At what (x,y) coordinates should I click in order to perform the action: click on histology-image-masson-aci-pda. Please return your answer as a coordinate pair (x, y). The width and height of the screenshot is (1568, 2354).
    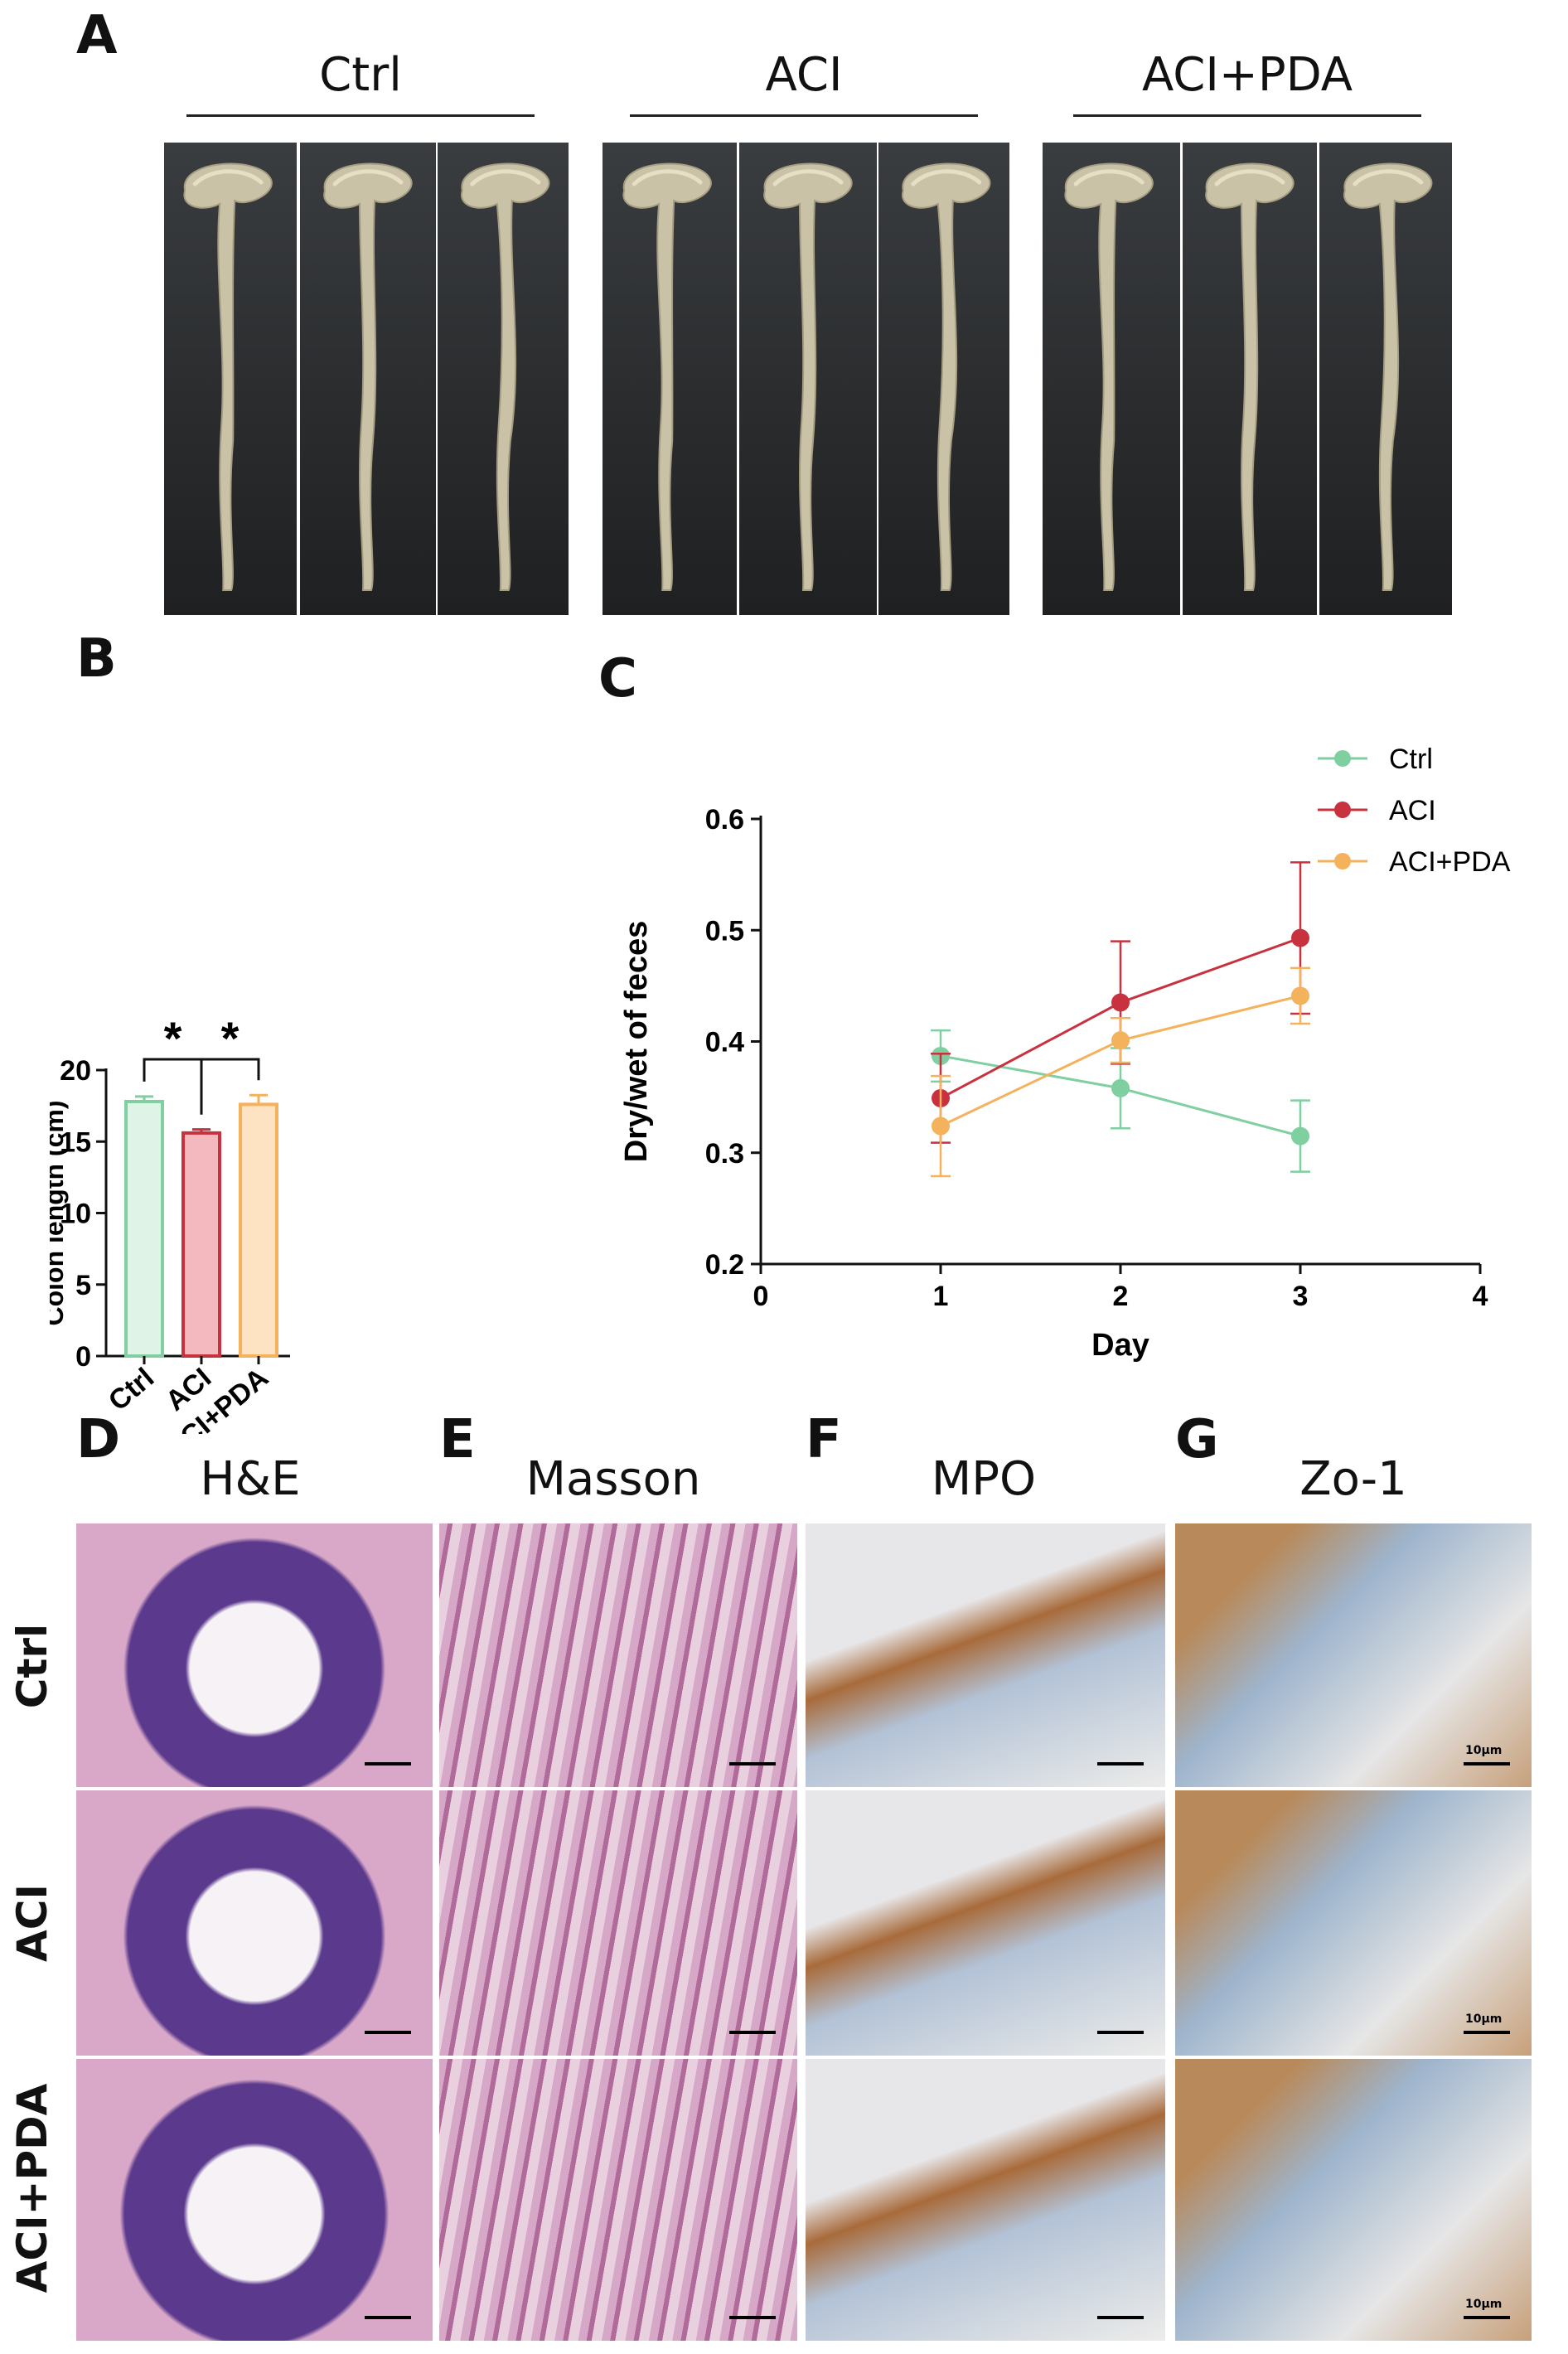
    Looking at the image, I should click on (618, 2200).